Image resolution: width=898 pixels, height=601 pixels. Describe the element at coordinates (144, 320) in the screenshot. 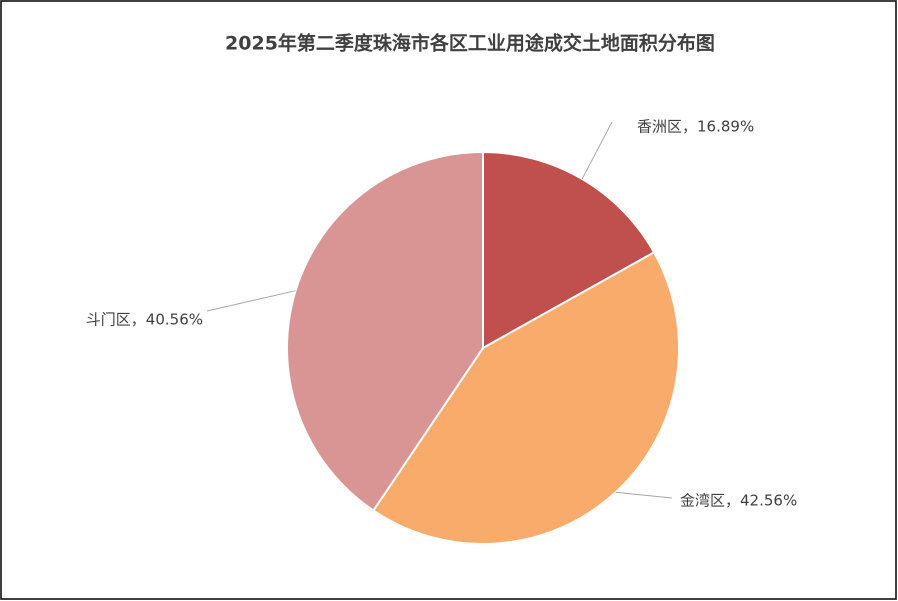

I see `data-label: 斗门区，40.56%` at that location.